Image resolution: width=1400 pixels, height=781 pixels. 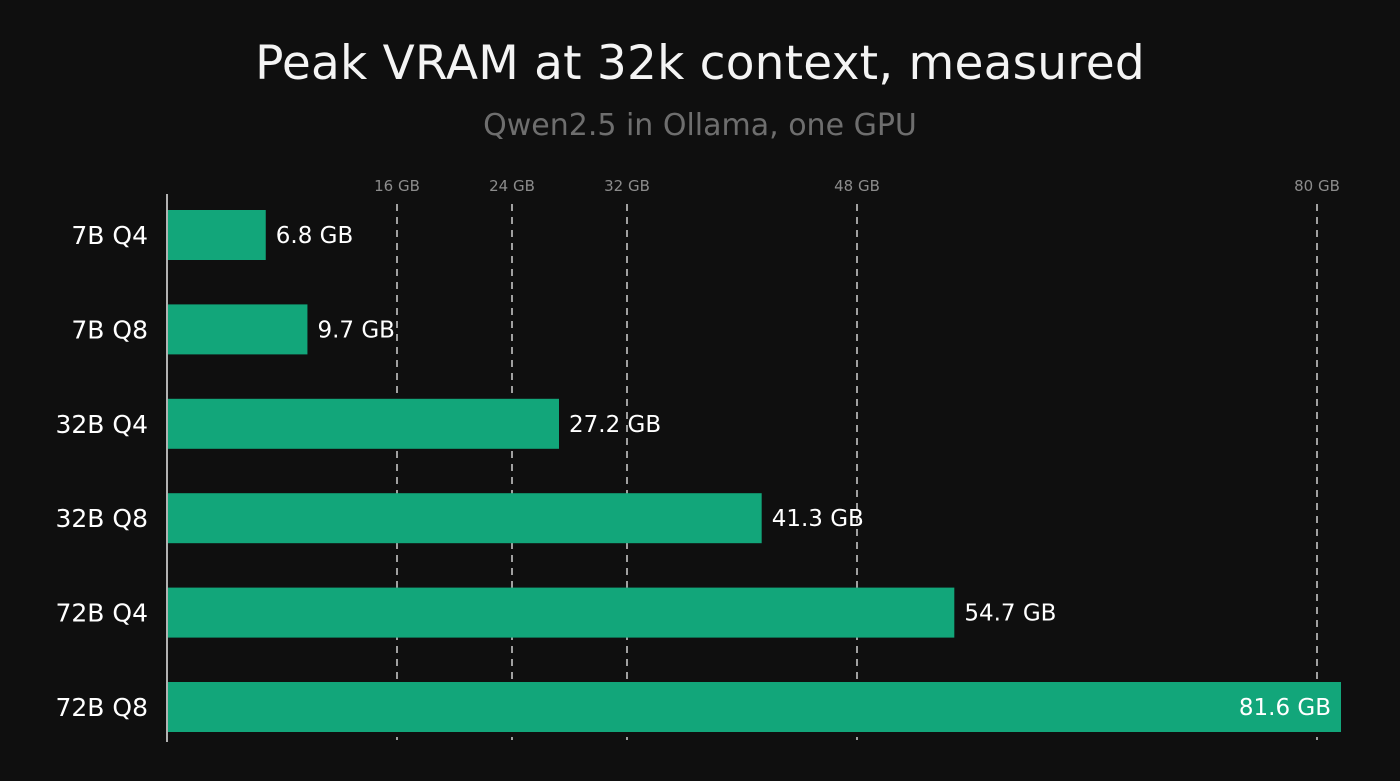 What do you see at coordinates (363, 423) in the screenshot?
I see `bar-32b-q4` at bounding box center [363, 423].